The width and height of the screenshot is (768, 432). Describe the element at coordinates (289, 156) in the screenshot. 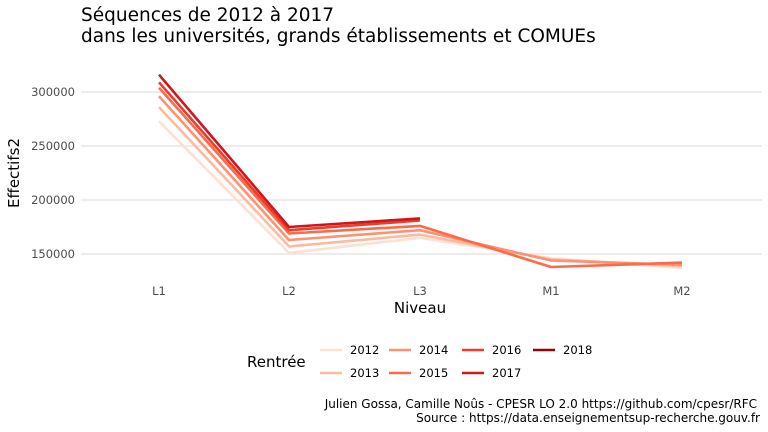

I see `series-line-2016` at that location.